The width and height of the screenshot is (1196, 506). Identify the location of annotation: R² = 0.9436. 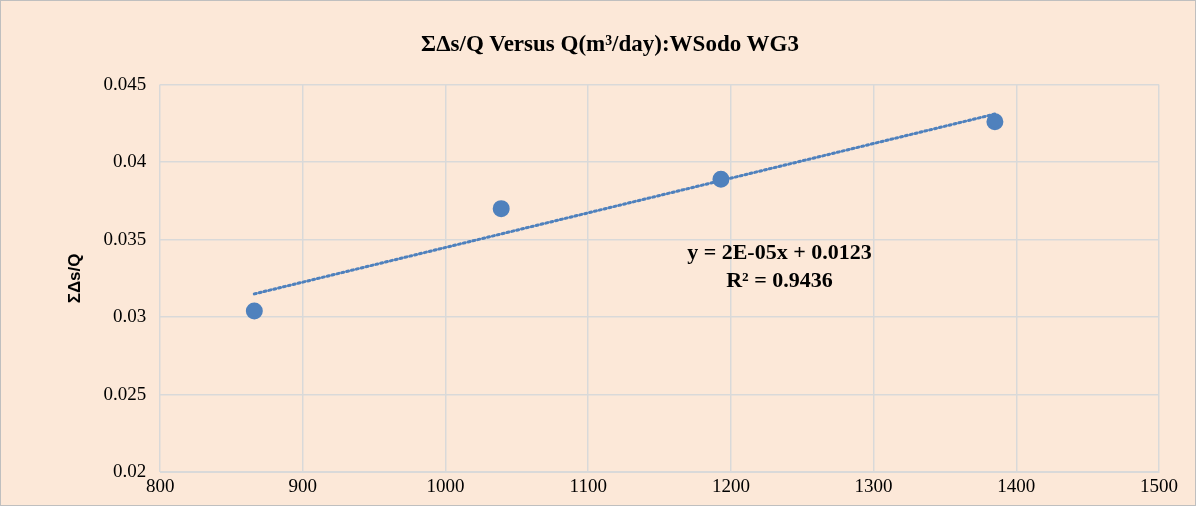
(779, 280).